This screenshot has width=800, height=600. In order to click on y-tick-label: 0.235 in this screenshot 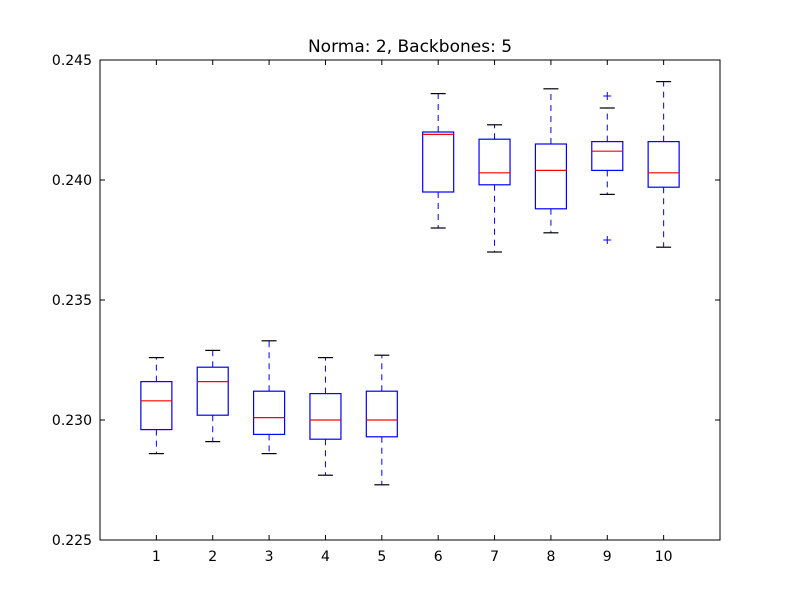, I will do `click(72, 301)`.